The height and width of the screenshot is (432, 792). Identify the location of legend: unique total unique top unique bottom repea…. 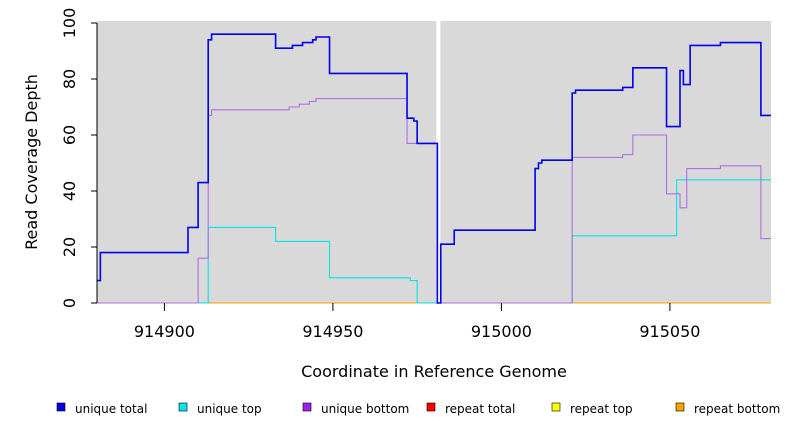
(418, 409).